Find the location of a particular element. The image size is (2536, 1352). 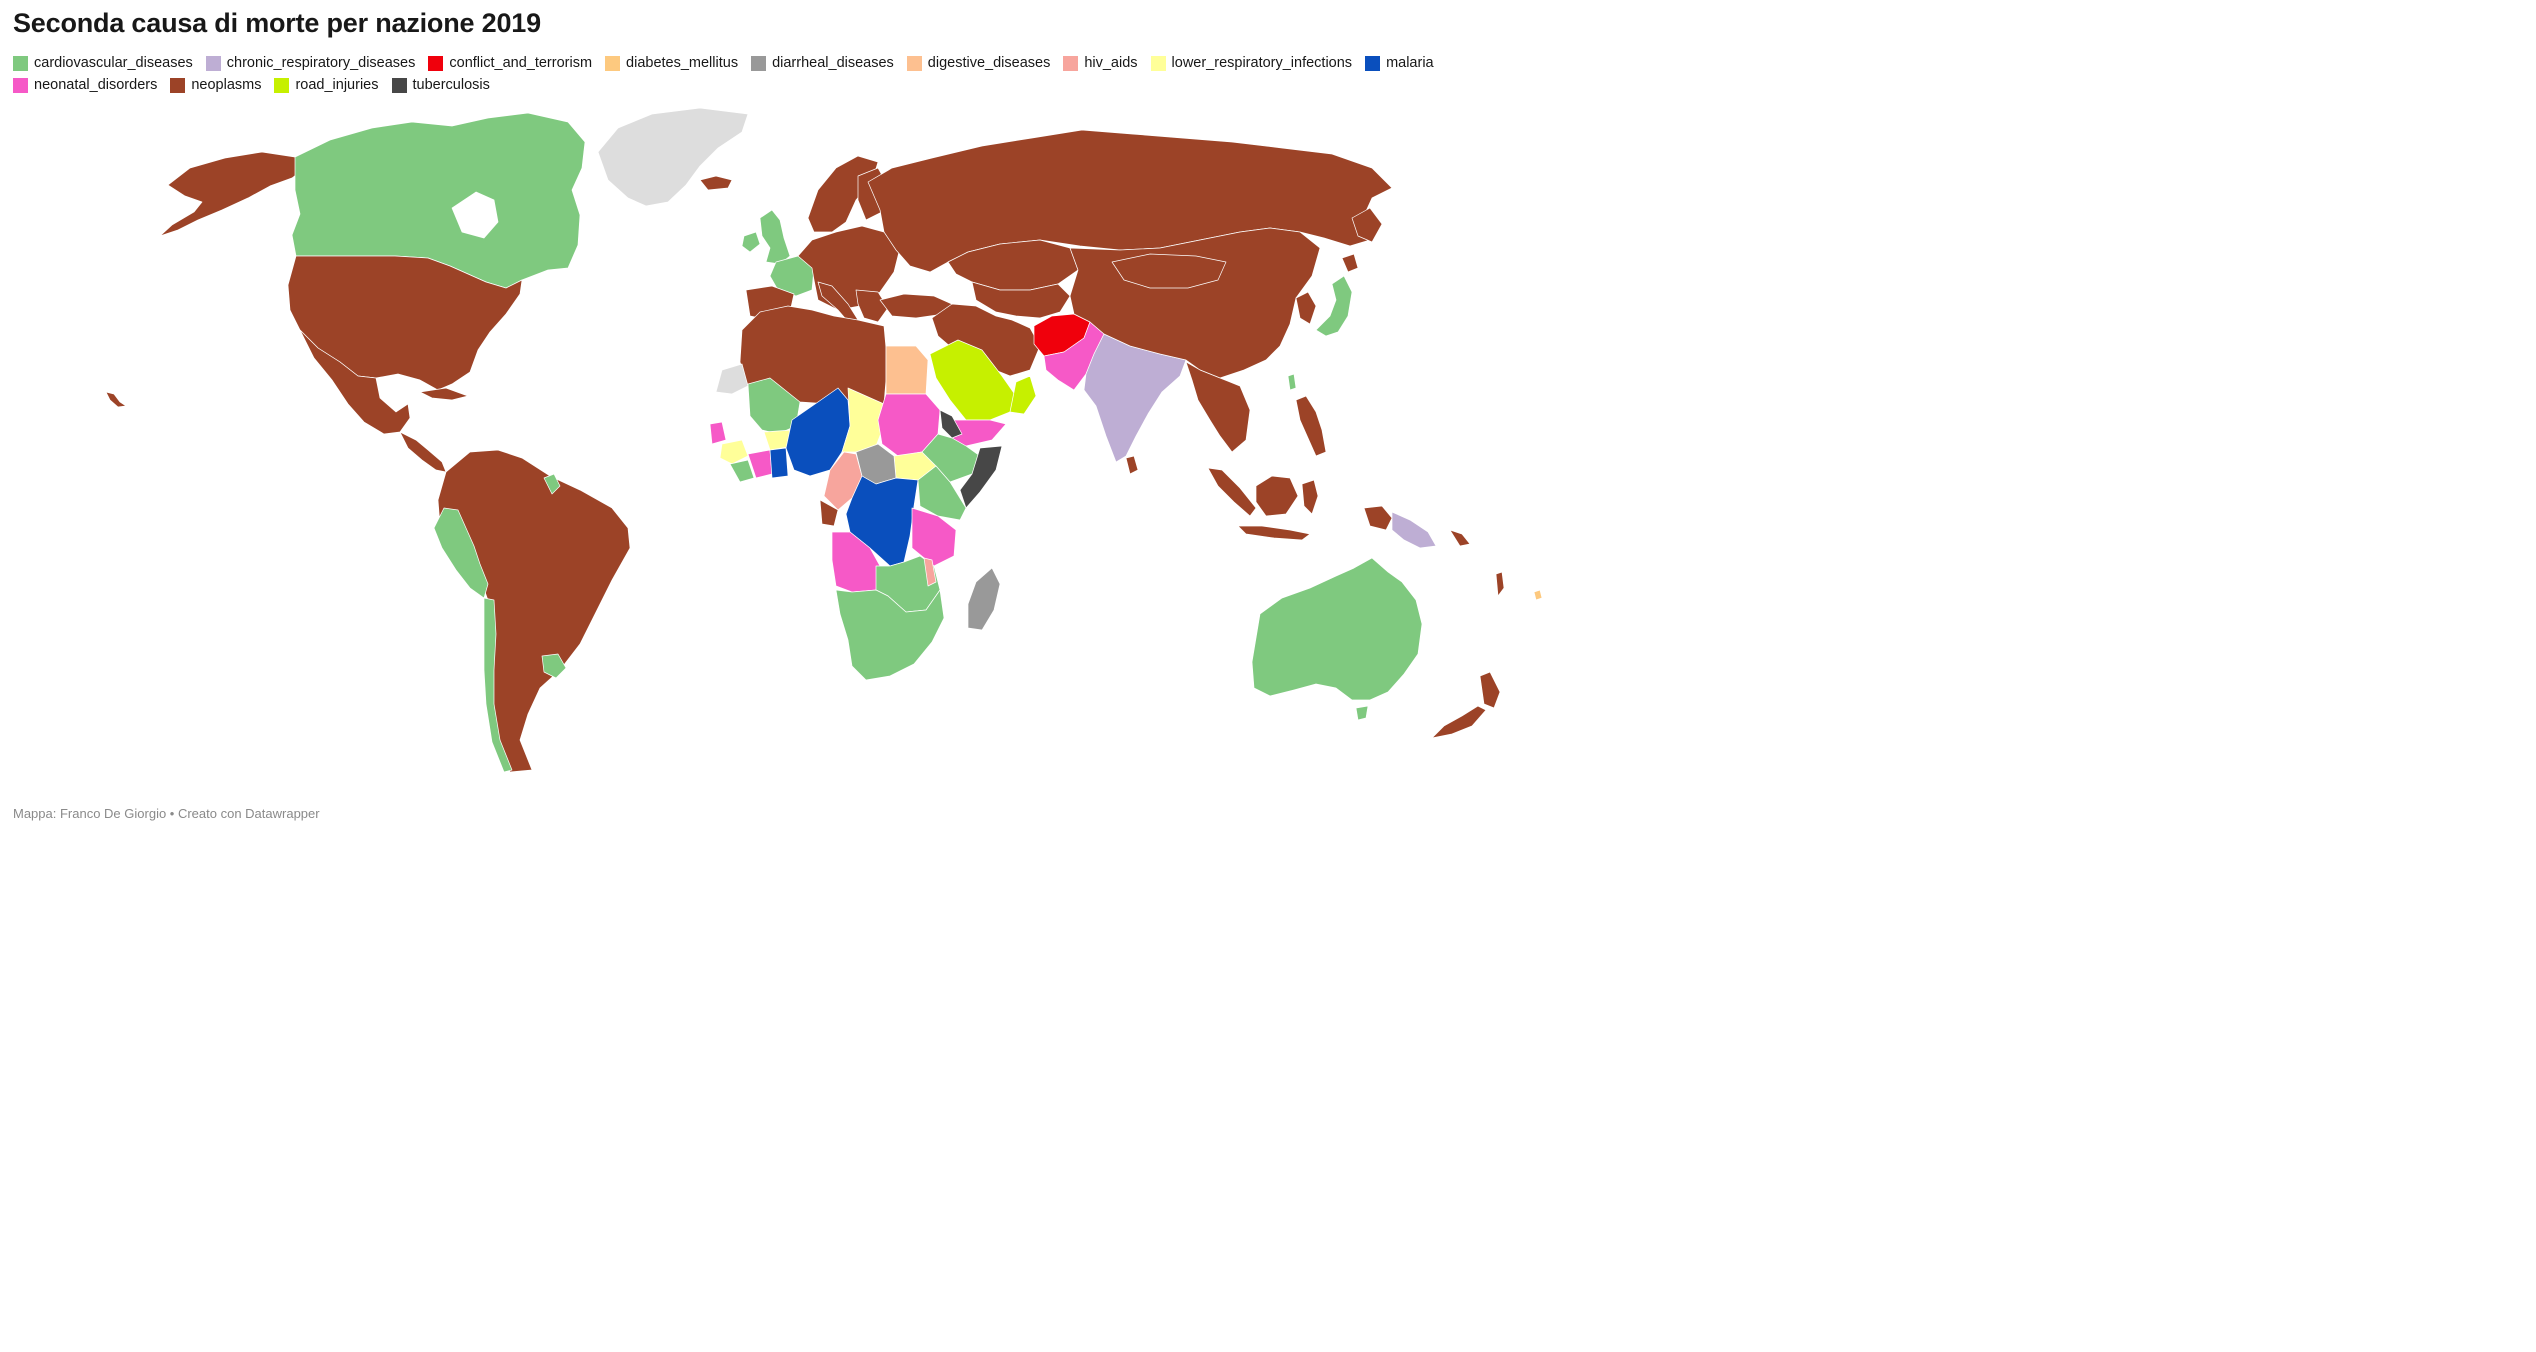

region-egypt is located at coordinates (907, 370).